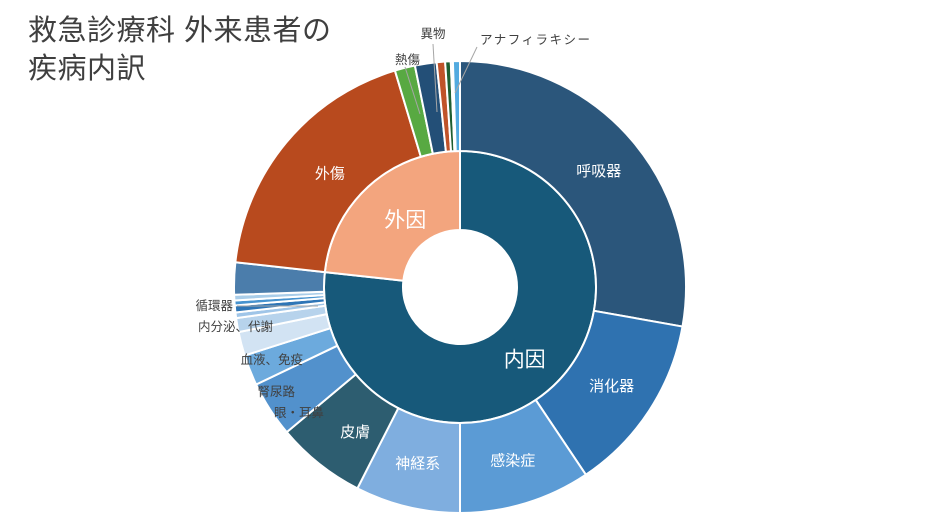  Describe the element at coordinates (432, 34) in the screenshot. I see `outside-label-foreign-body: 異物` at that location.